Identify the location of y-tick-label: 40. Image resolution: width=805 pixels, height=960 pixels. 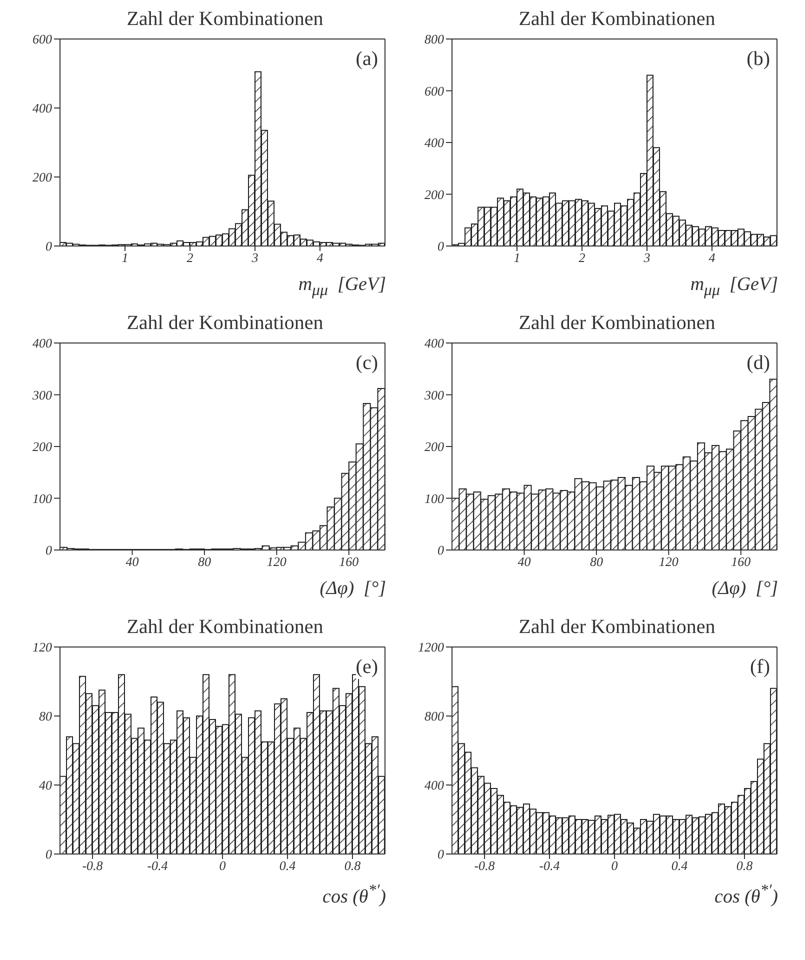
(45, 785).